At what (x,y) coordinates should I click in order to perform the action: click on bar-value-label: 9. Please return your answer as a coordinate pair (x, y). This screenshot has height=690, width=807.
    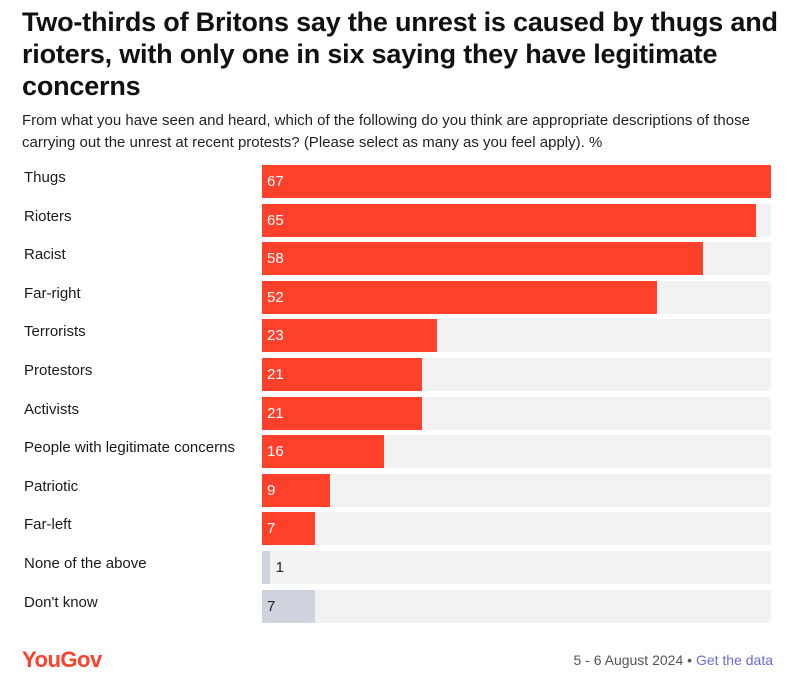
    Looking at the image, I should click on (271, 490).